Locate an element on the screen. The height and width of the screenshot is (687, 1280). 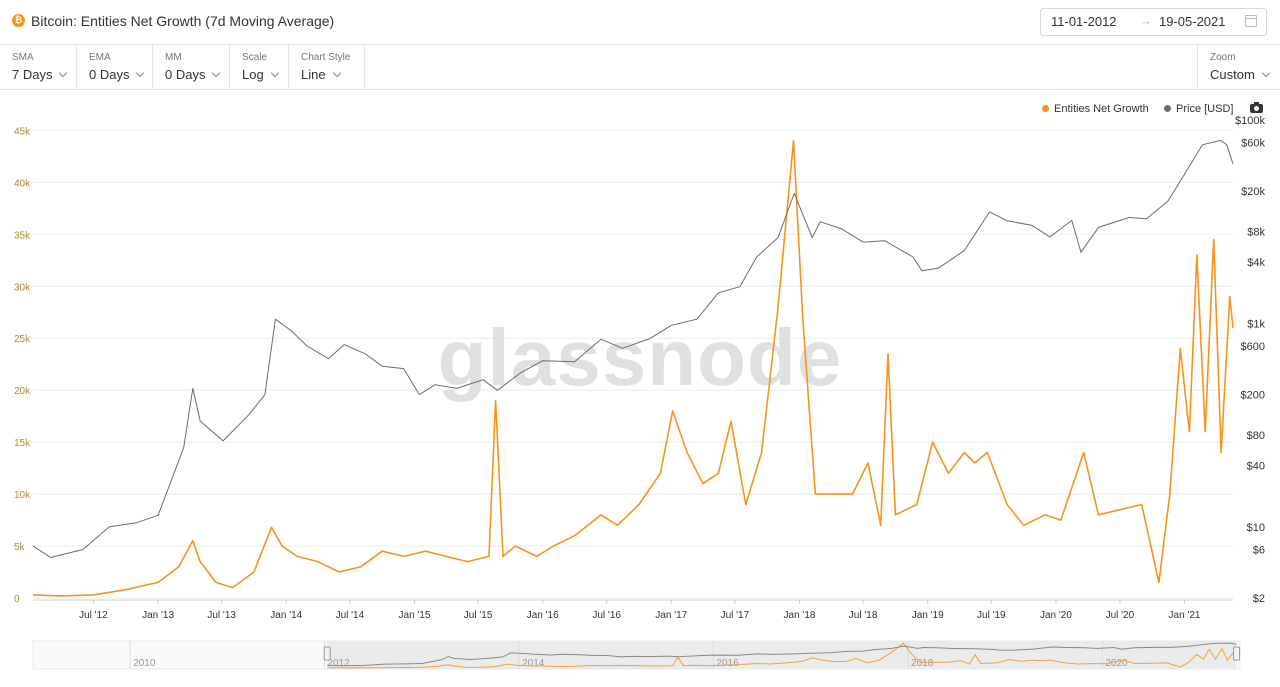
x-tick-label: Jul '17 is located at coordinates (735, 615).